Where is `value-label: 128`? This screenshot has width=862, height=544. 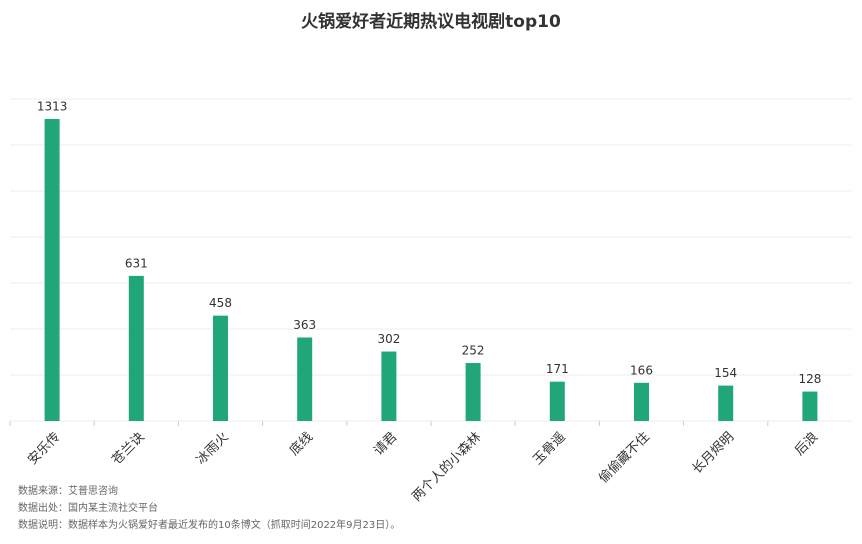 value-label: 128 is located at coordinates (809, 379).